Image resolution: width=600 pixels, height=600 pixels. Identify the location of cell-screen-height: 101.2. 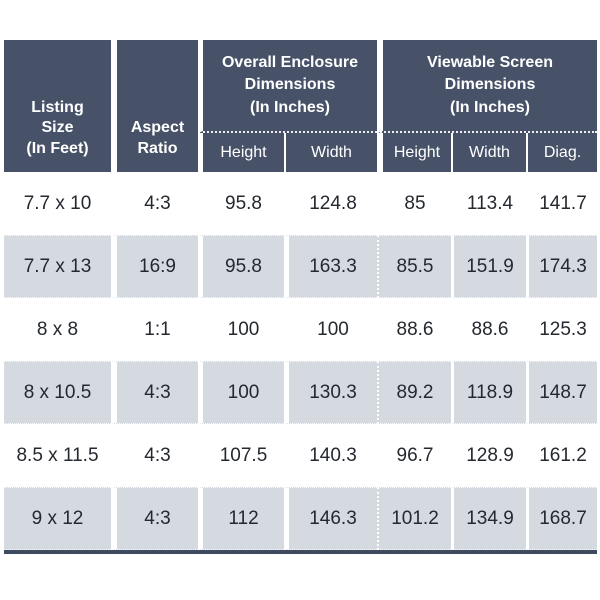
(414, 518).